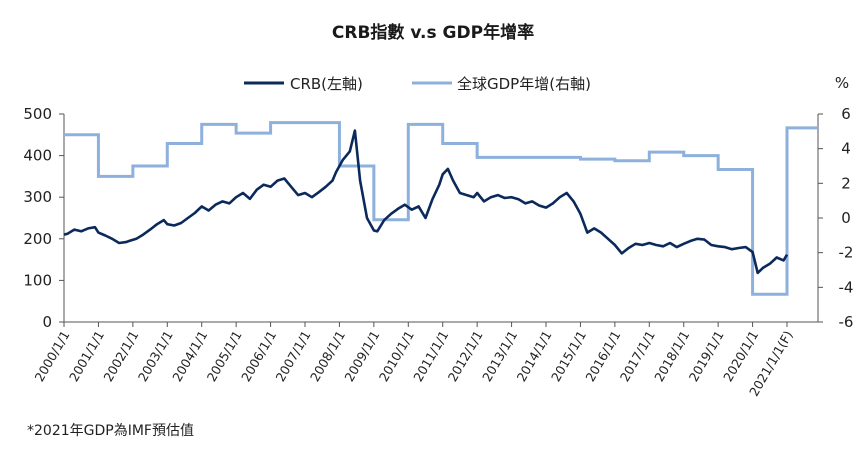  Describe the element at coordinates (846, 183) in the screenshot. I see `right-tick-label: 2` at that location.